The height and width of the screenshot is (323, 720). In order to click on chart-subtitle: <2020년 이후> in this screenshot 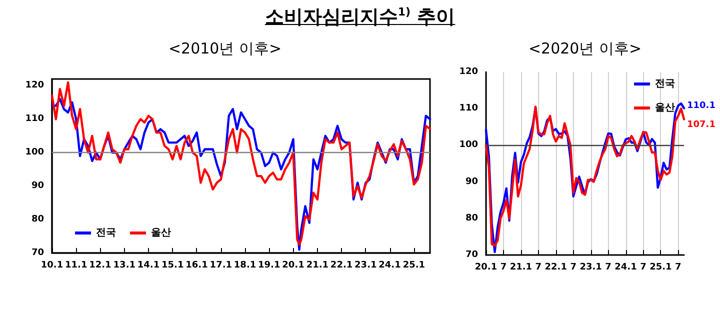, I will do `click(585, 49)`.